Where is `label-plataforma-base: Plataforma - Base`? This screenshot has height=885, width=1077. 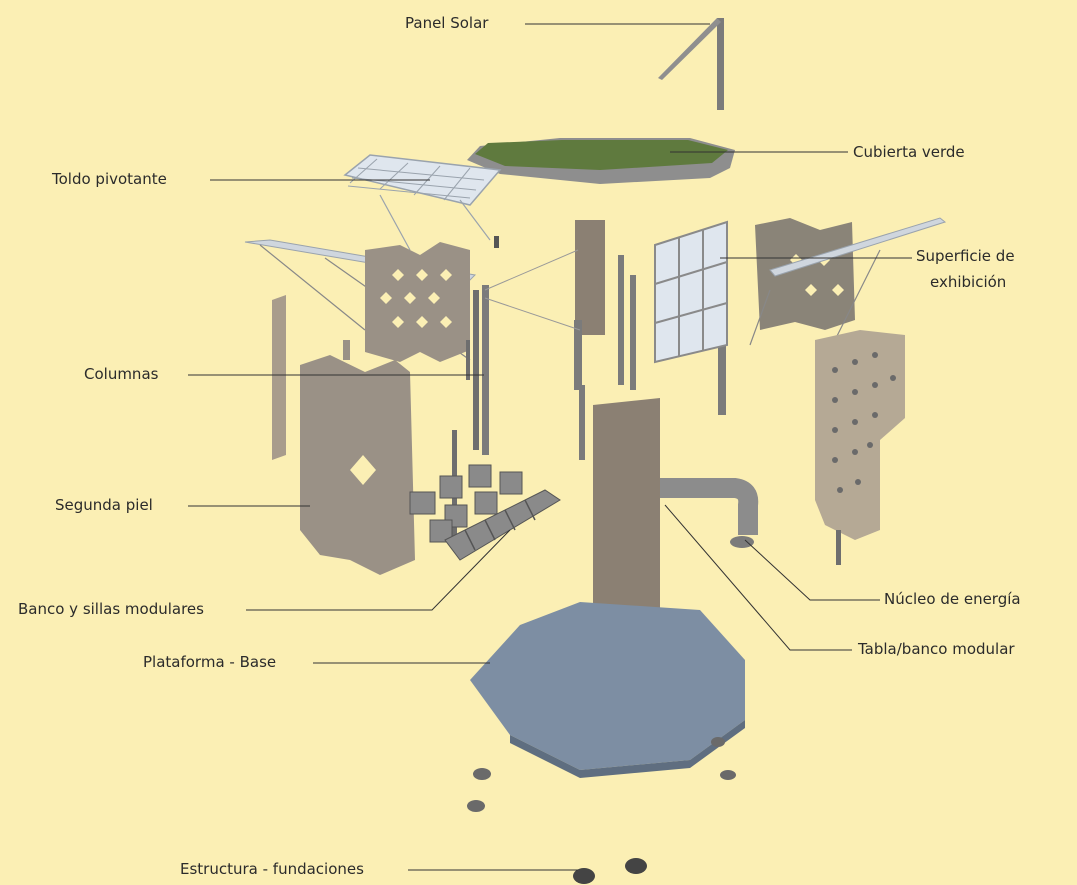 label-plataforma-base: Plataforma - Base is located at coordinates (210, 662).